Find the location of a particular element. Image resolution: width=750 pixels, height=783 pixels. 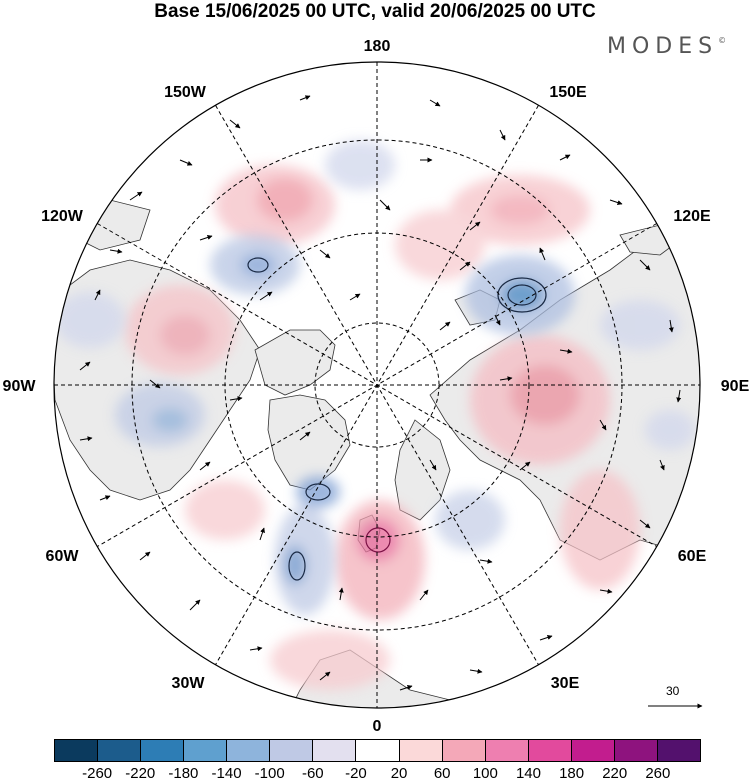

meridian-label-90e: 90E is located at coordinates (735, 386).